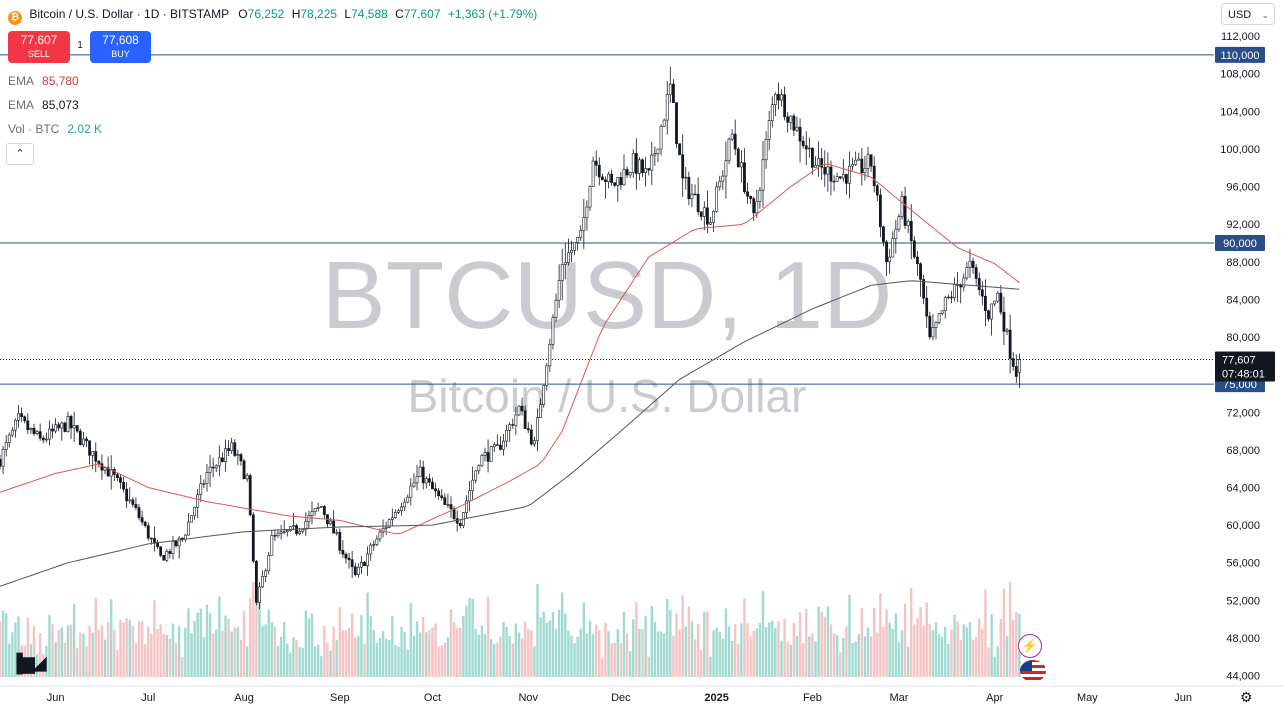  What do you see at coordinates (1243, 451) in the screenshot?
I see `y-tick-label: 68,000` at bounding box center [1243, 451].